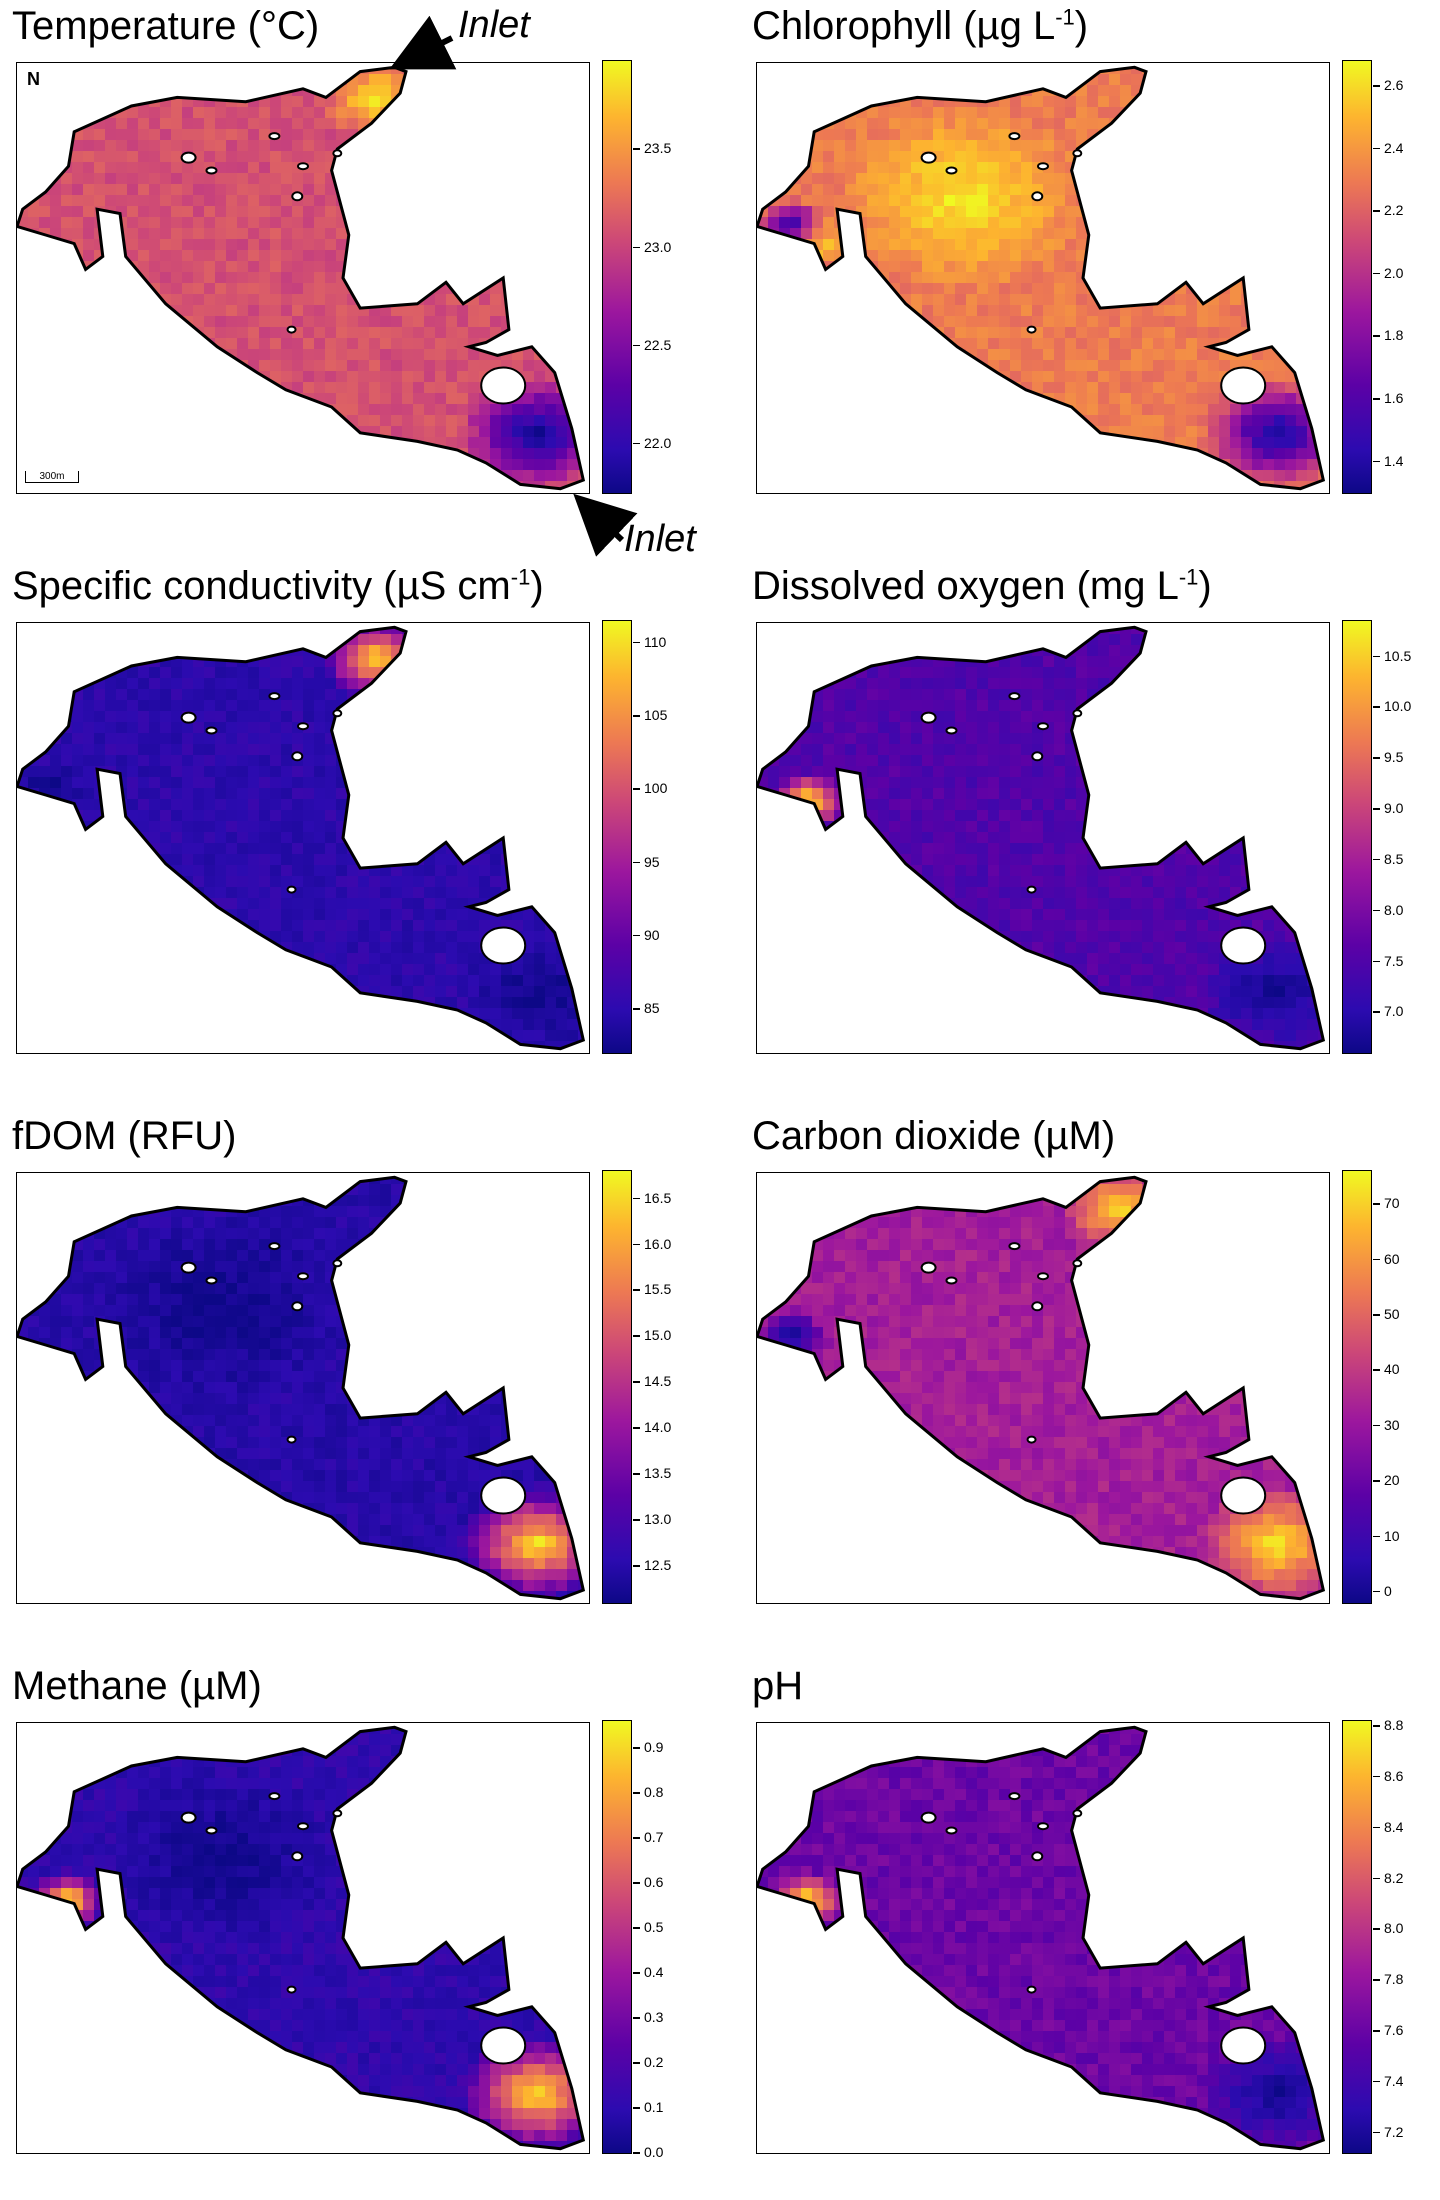 This screenshot has width=1440, height=2200. I want to click on arrow-top, so click(426, 51).